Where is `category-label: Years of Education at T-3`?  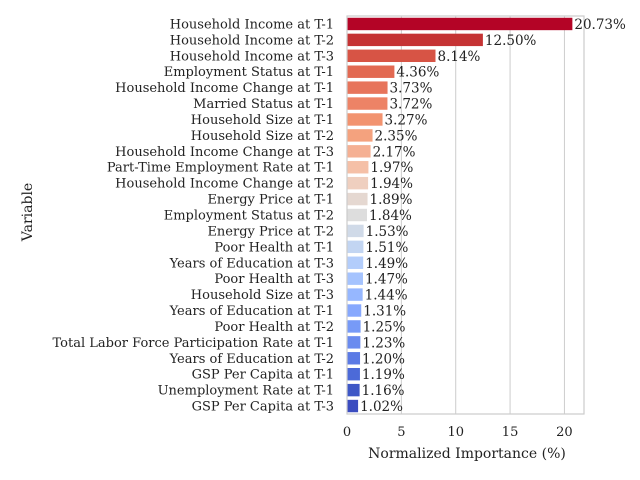 category-label: Years of Education at T-3 is located at coordinates (251, 263).